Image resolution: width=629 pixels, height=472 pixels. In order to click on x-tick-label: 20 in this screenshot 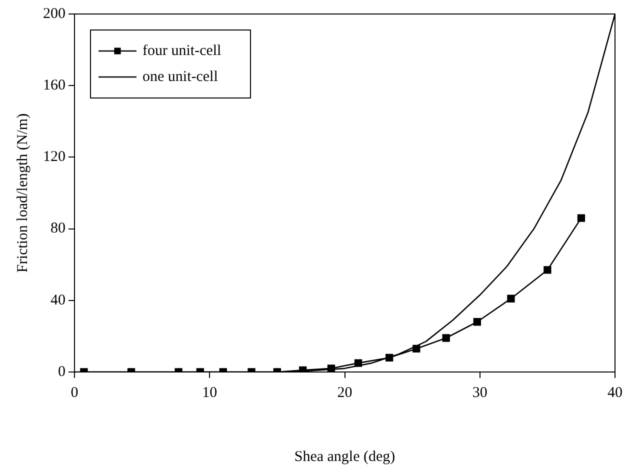, I will do `click(344, 392)`.